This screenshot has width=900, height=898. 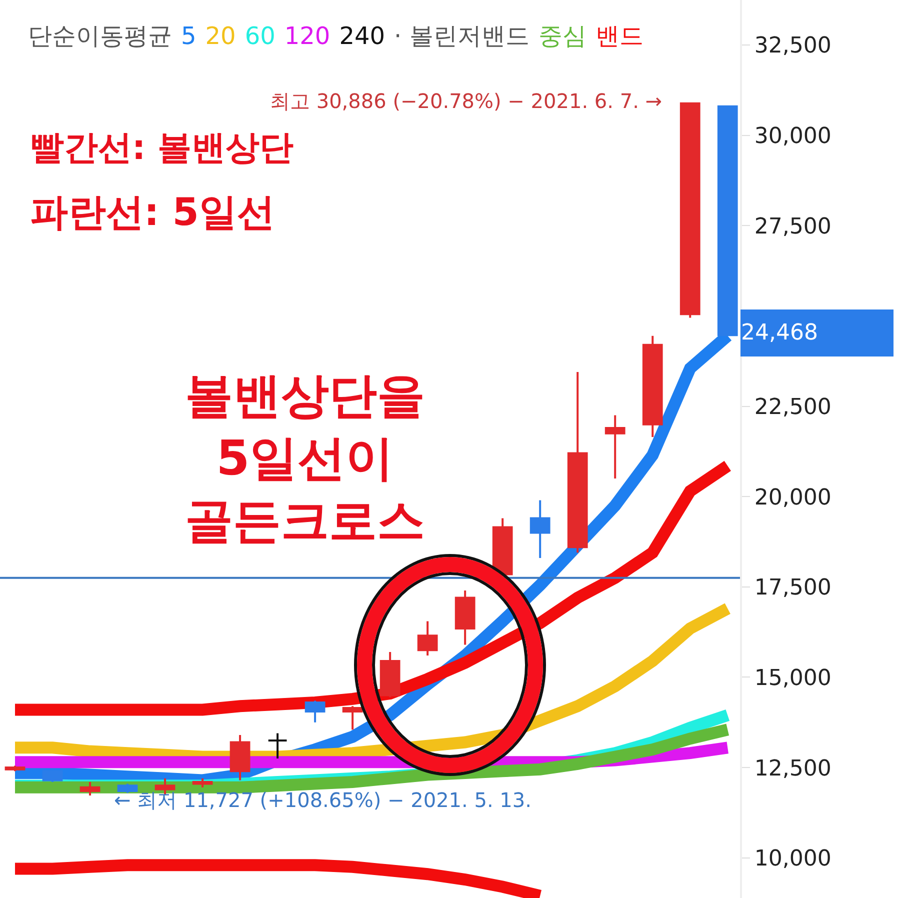 What do you see at coordinates (793, 588) in the screenshot?
I see `y-tick-label: 17,500` at bounding box center [793, 588].